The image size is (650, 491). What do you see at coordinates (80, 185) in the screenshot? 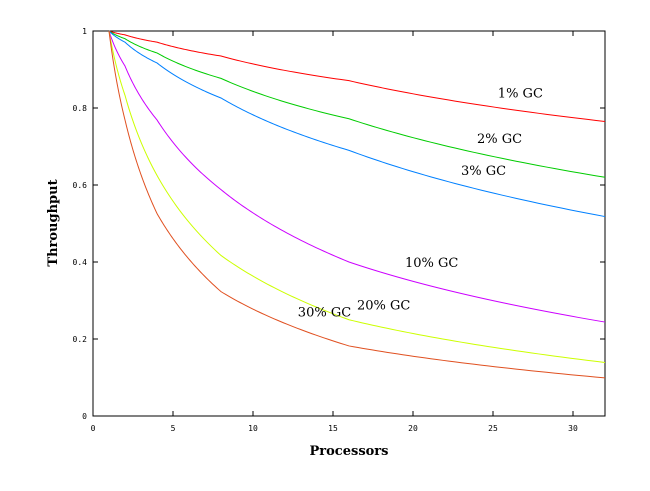
I see `y-tick-label: 0.6` at bounding box center [80, 185].